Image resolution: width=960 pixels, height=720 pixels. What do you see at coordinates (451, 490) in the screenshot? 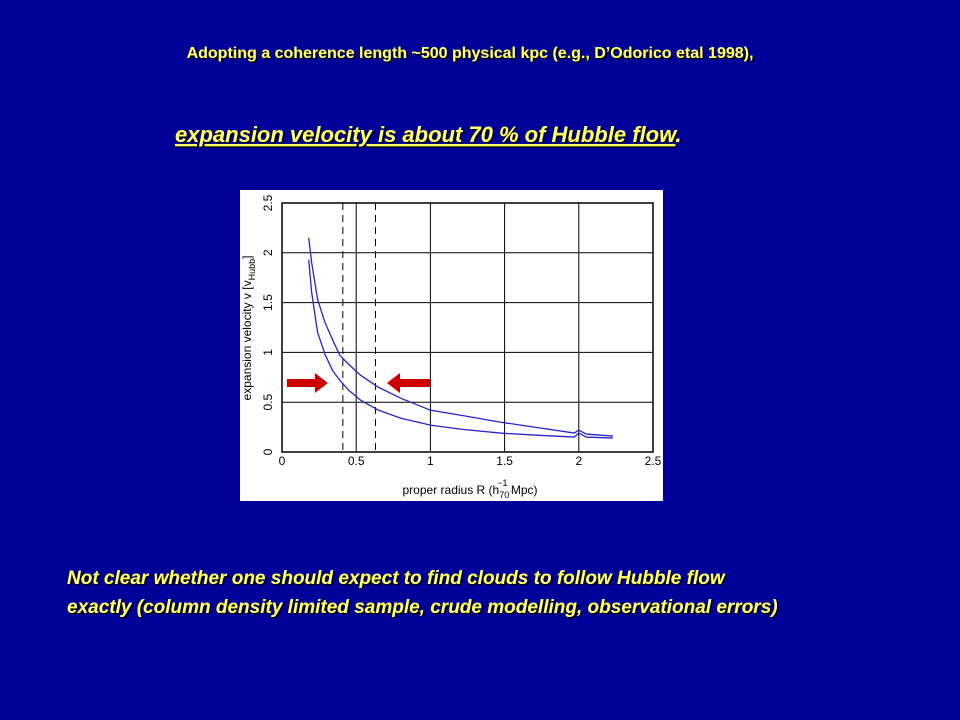
I see `x-label-part: proper radius R (h` at bounding box center [451, 490].